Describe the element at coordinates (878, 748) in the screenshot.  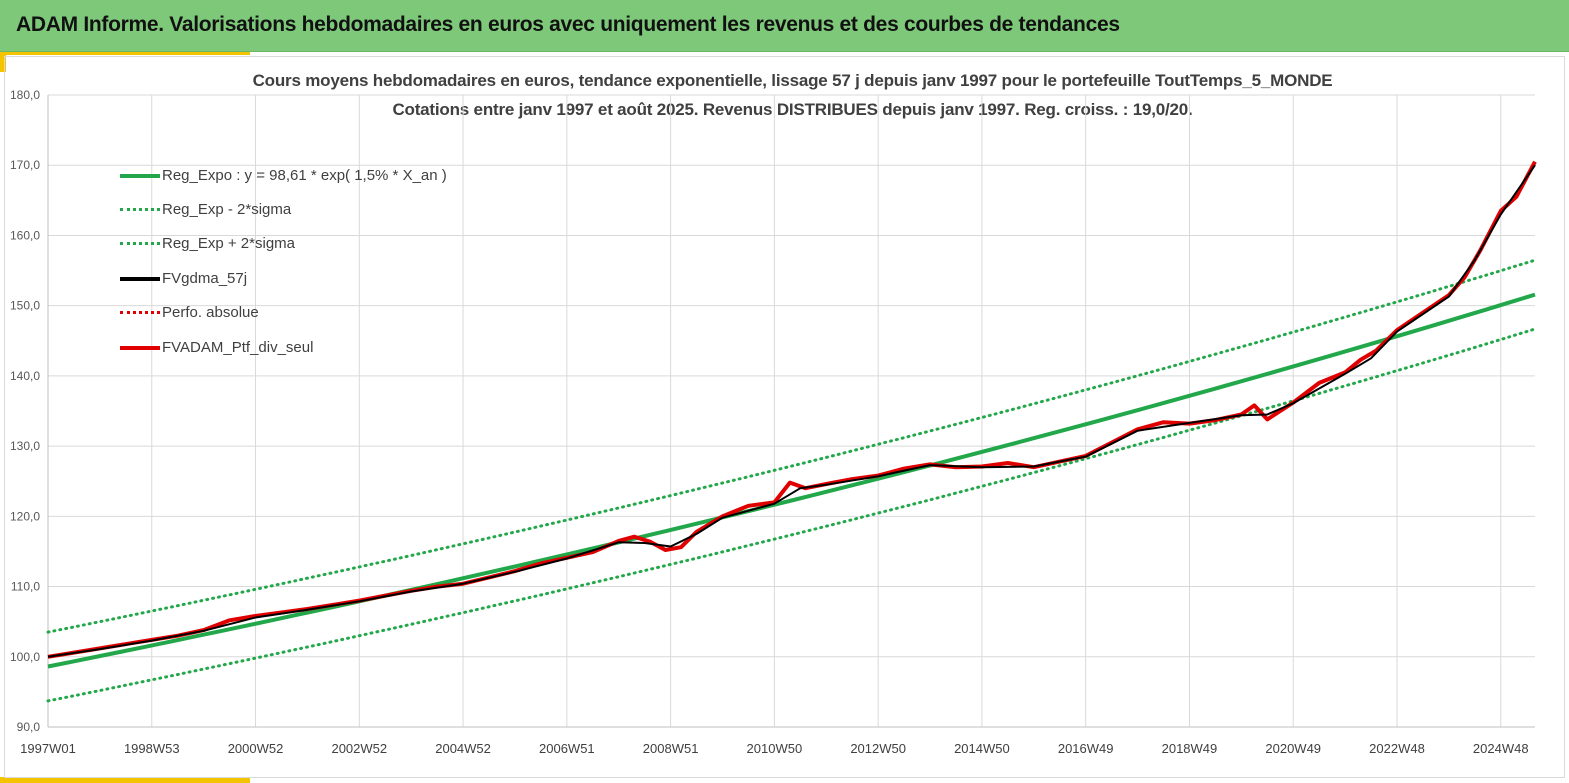
I see `x-tick-label: 2012W50` at that location.